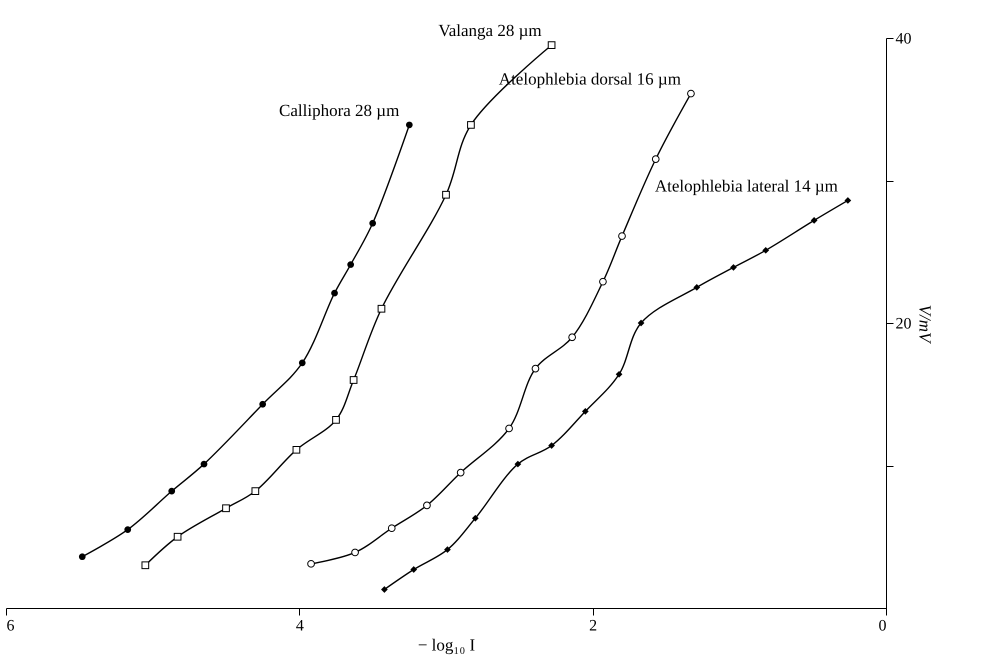 This screenshot has width=990, height=672. Describe the element at coordinates (300, 626) in the screenshot. I see `x-tick-label: 4` at that location.